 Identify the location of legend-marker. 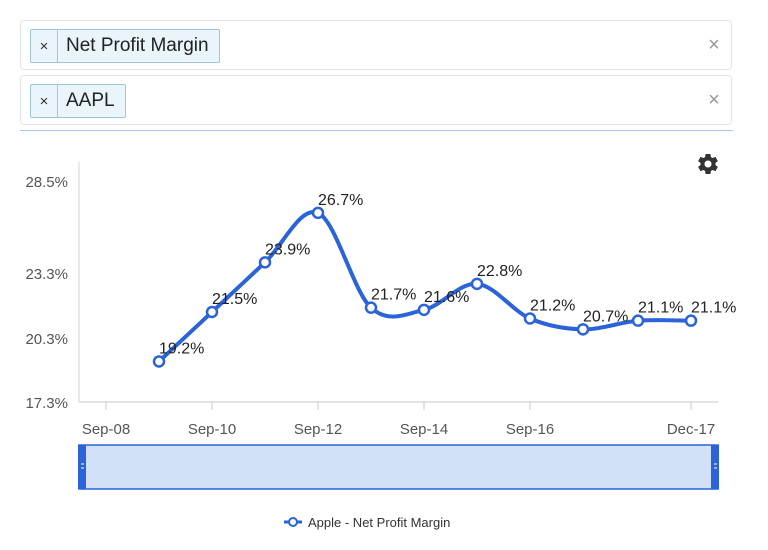
(293, 522).